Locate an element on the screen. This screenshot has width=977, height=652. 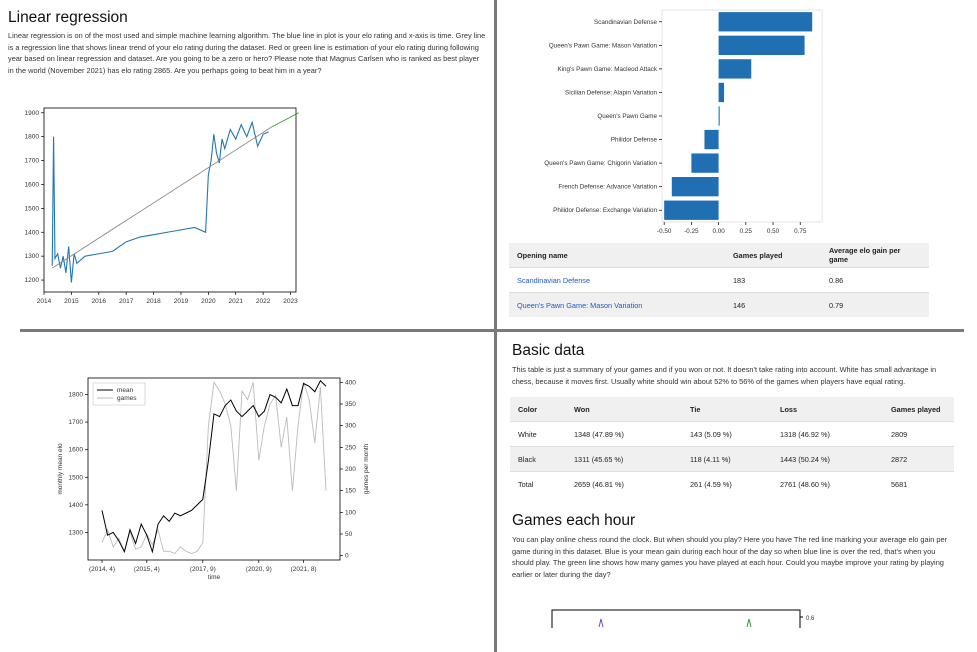
y2-tick-label: 200 is located at coordinates (350, 469).